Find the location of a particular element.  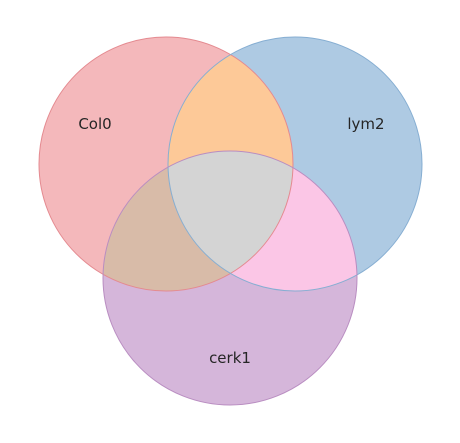

label-cerk1: cerk1 is located at coordinates (230, 358).